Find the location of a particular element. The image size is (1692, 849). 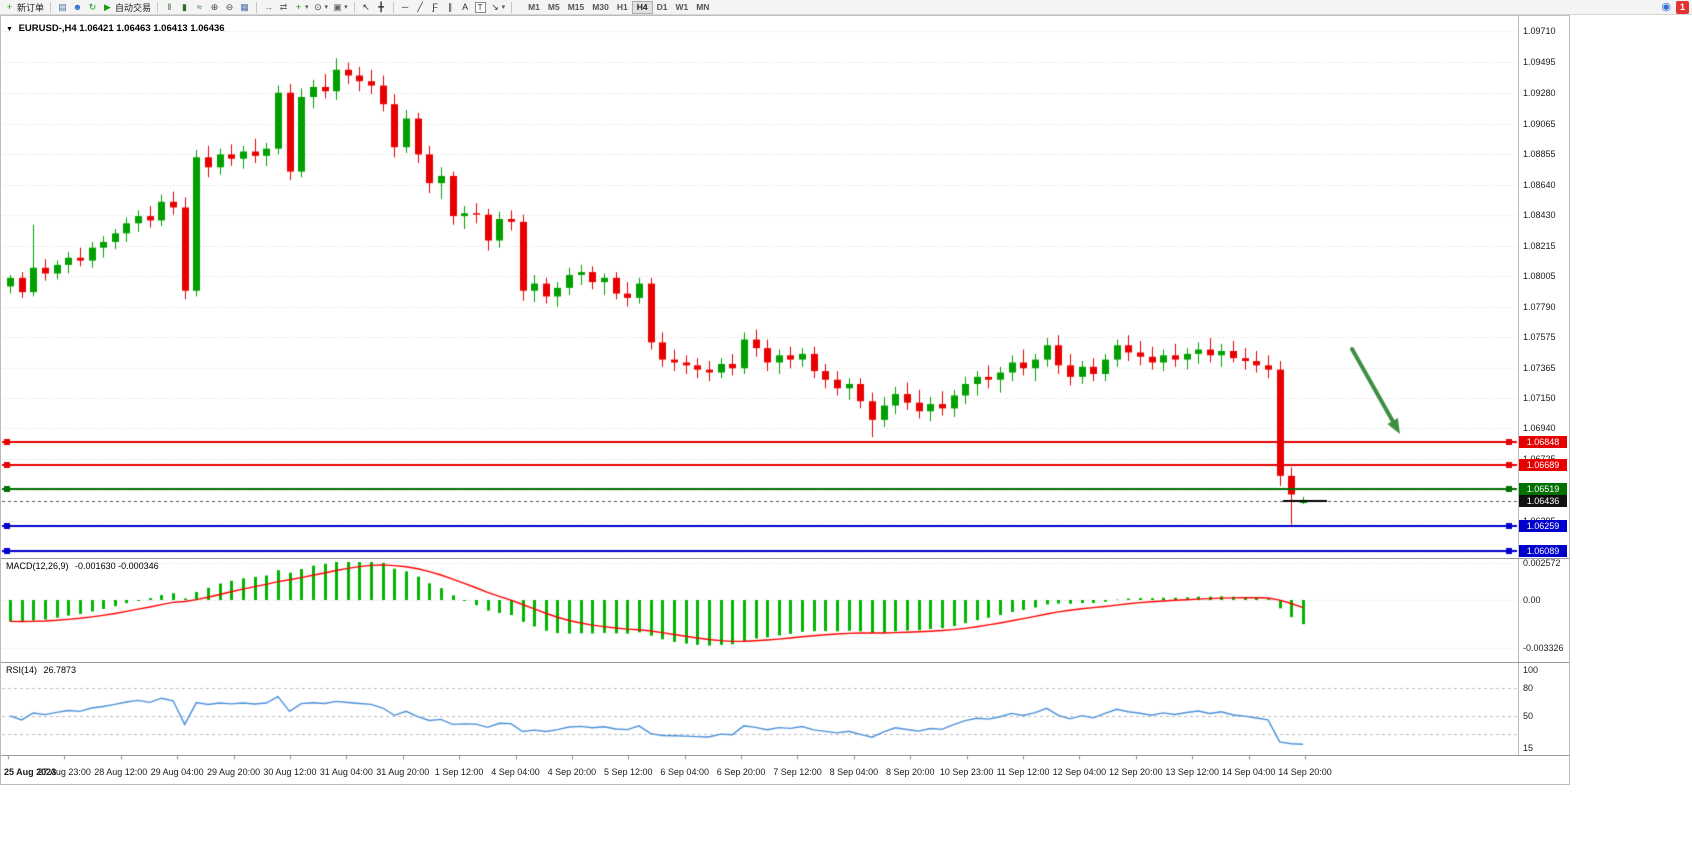

tile-windows-icon: ▦ is located at coordinates (244, 7).